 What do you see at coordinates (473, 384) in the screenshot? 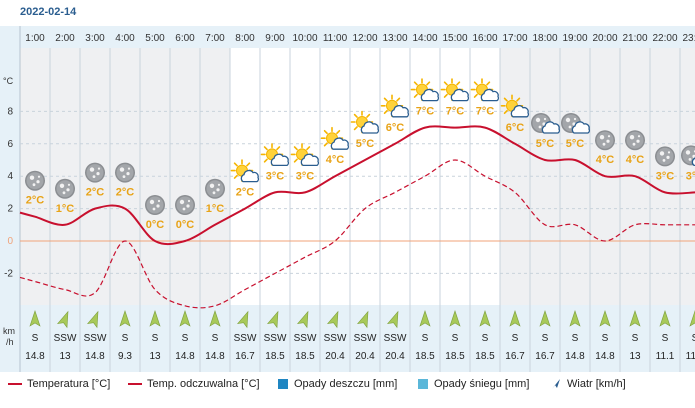
I see `legend-item-snow: Opady śniegu [mm]` at bounding box center [473, 384].